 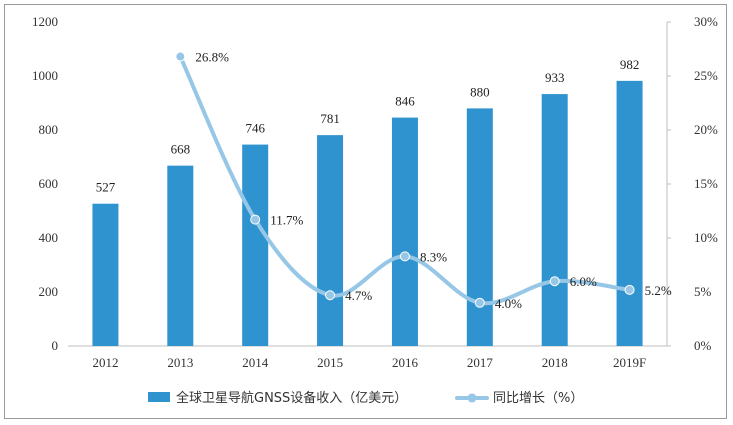 I want to click on bar-value-label: 746, so click(x=255, y=128).